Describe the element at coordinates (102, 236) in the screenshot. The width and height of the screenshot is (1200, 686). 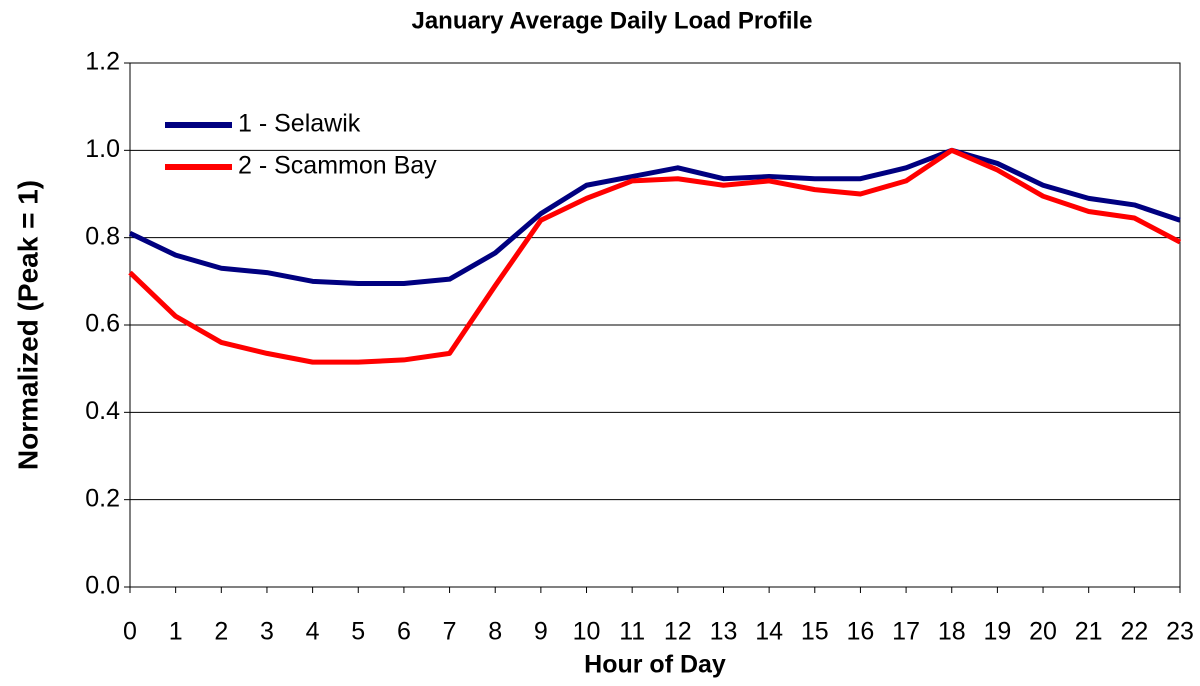
I see `y-tick-label: 0.8` at that location.